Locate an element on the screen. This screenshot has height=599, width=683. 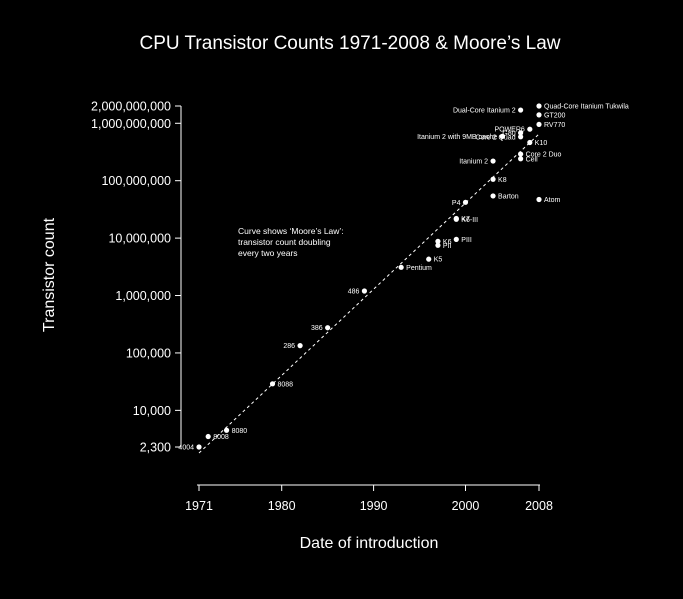
point-piii is located at coordinates (456, 239).